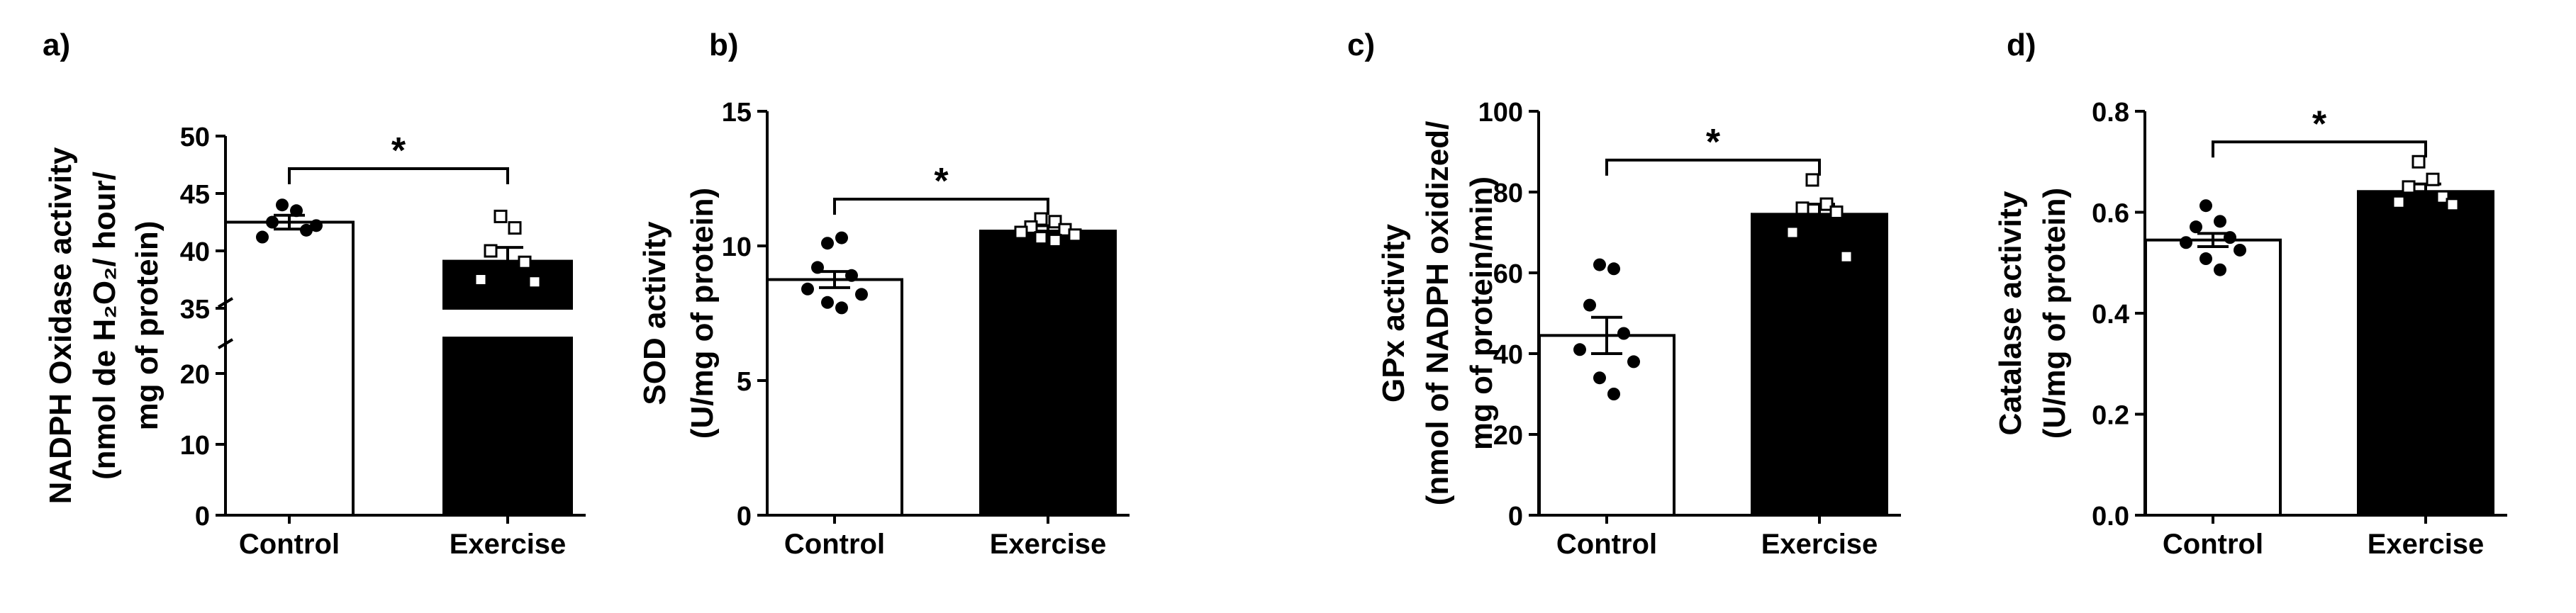  Describe the element at coordinates (1501, 113) in the screenshot. I see `y-tick-label: 100` at that location.